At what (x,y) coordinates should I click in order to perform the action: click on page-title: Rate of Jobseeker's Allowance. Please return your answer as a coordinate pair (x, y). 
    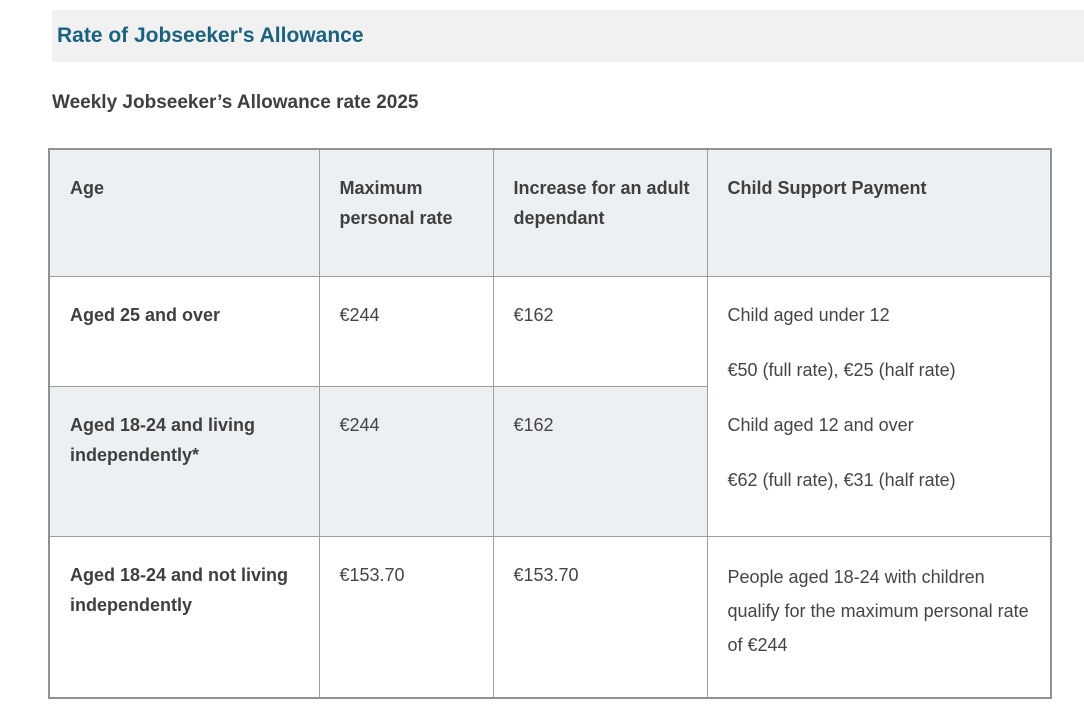
    Looking at the image, I should click on (210, 35).